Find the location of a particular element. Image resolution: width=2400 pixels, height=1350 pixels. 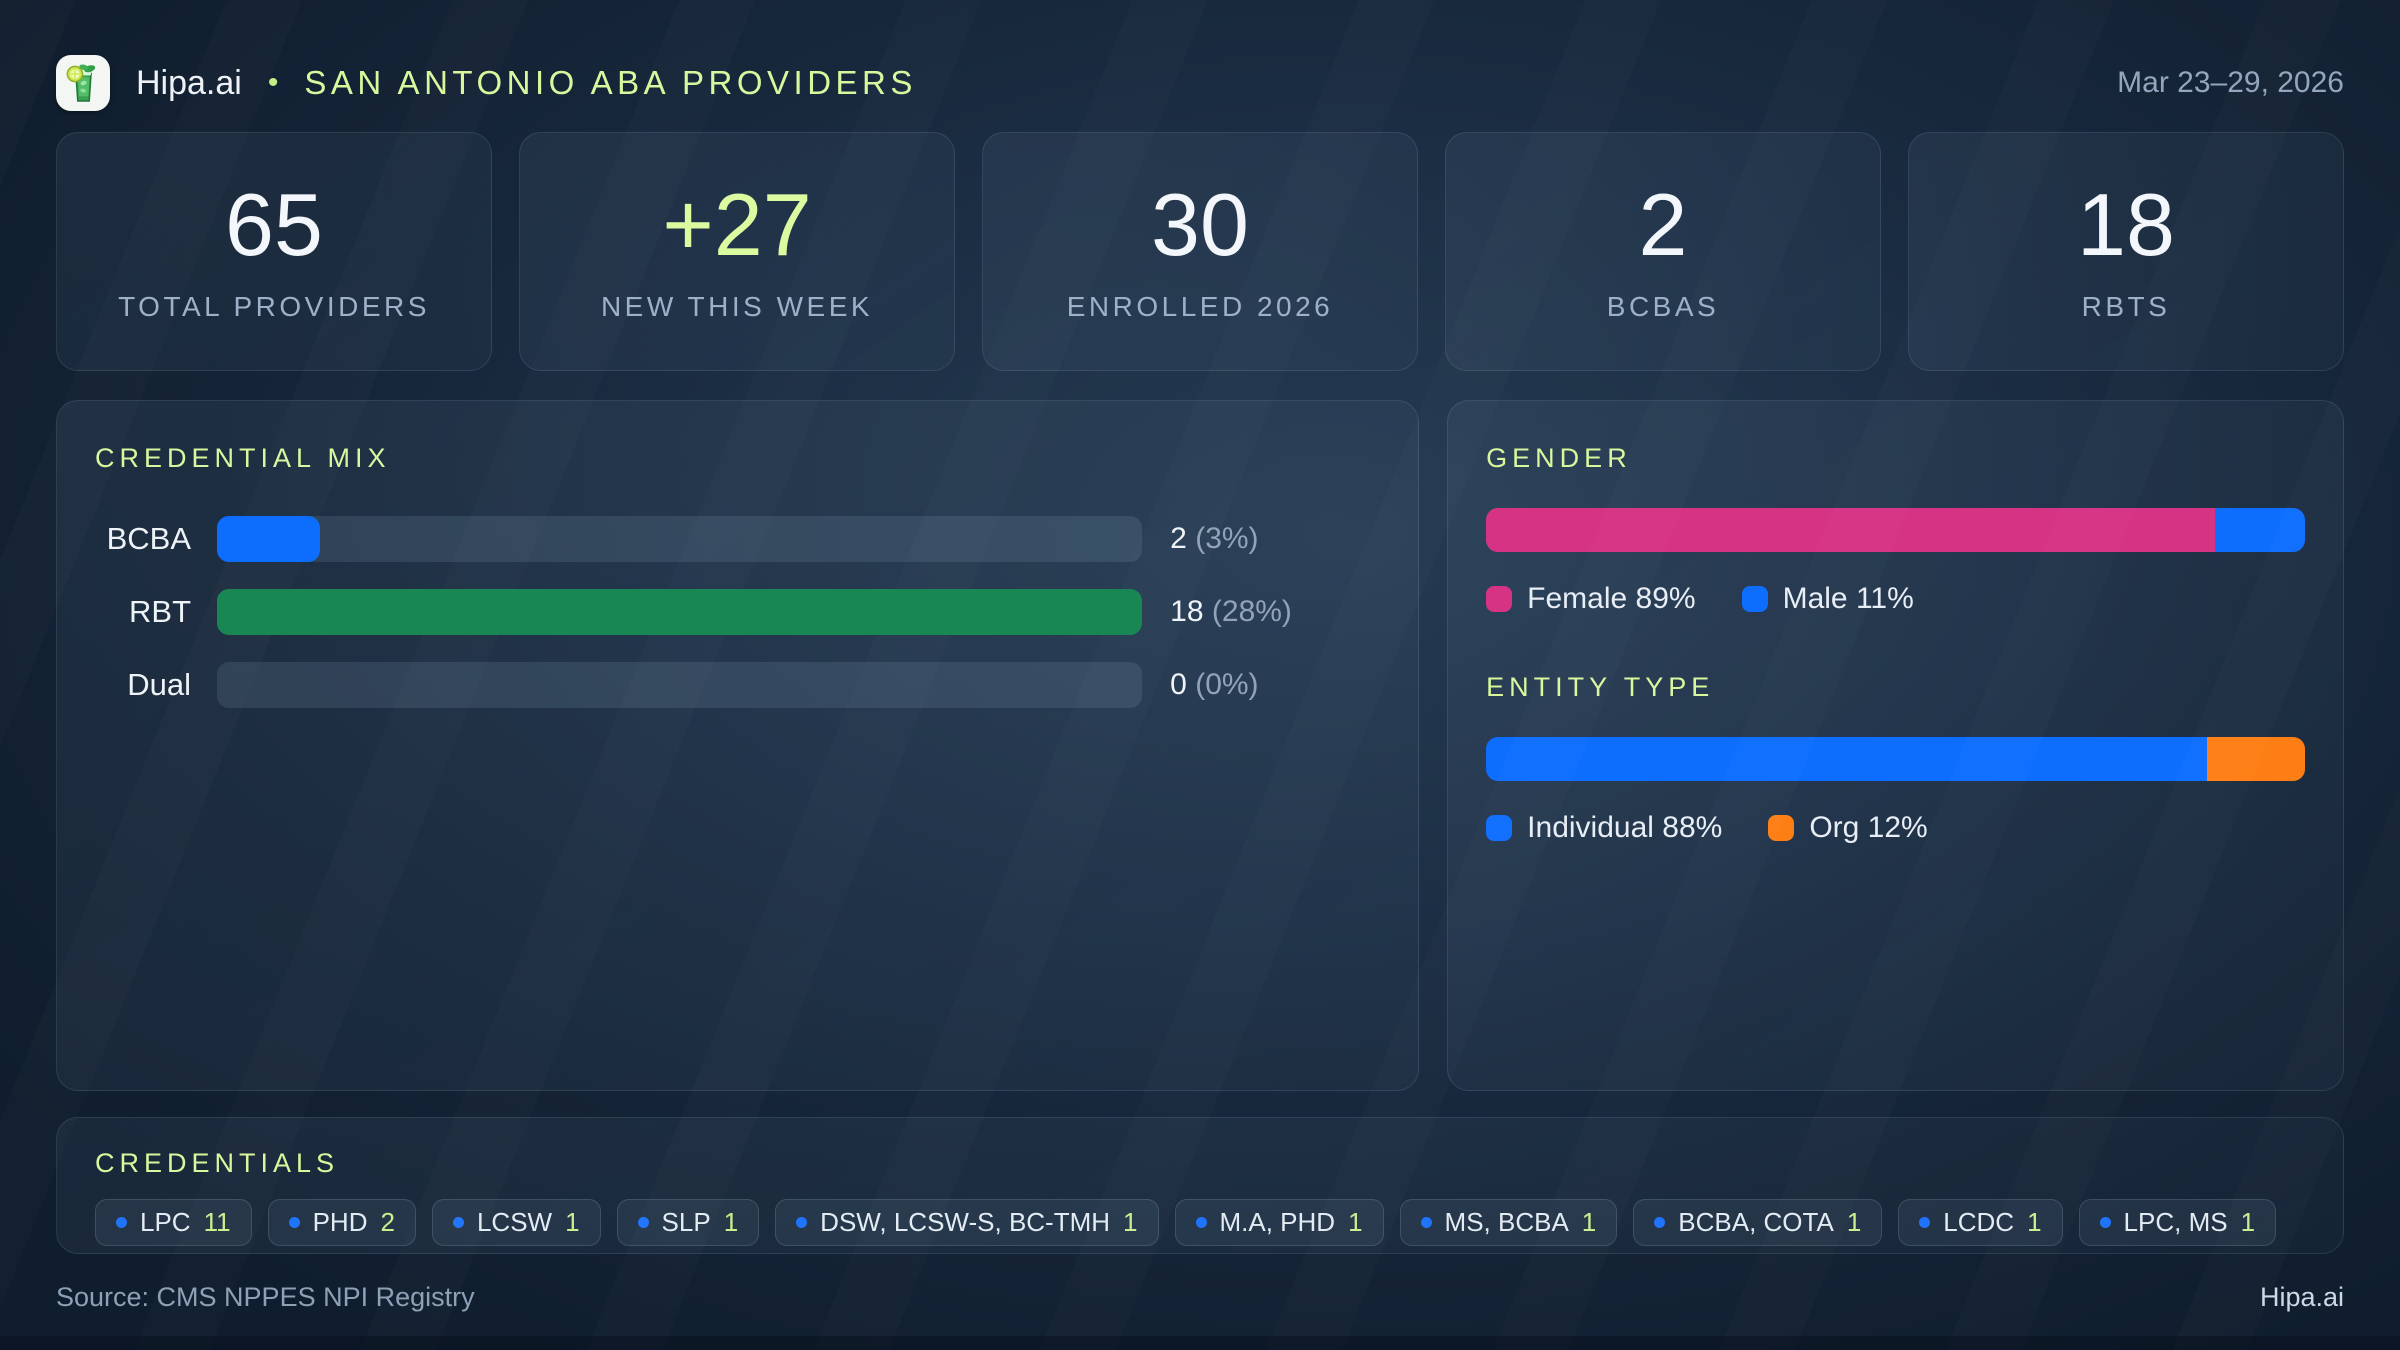

male-swatch-icon is located at coordinates (1754, 599).